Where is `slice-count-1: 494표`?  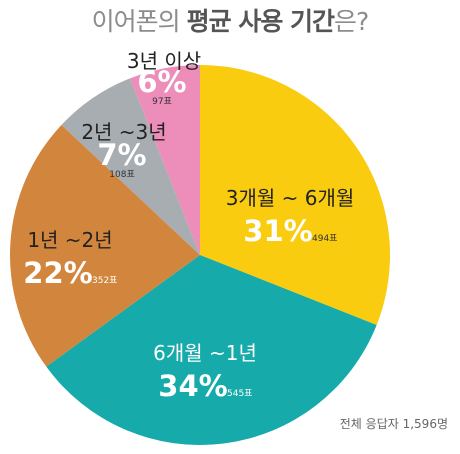
slice-count-1: 494표 is located at coordinates (324, 239).